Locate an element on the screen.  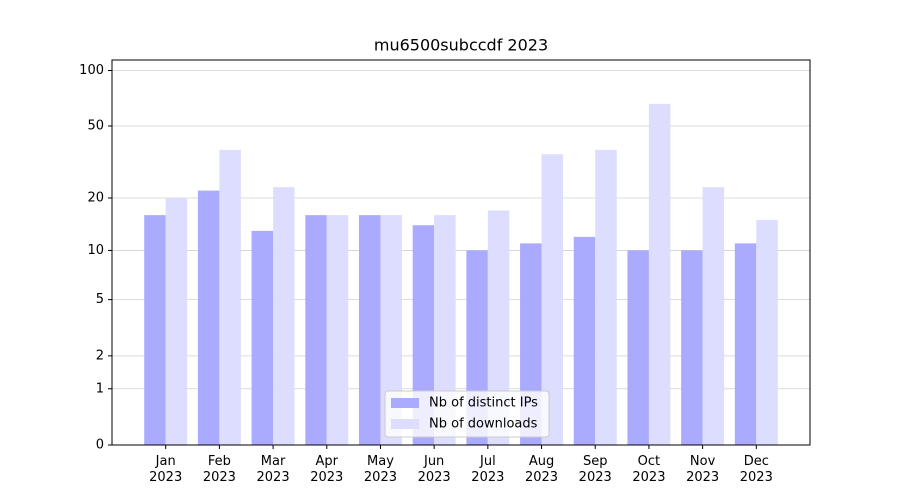
x-tick-label: Oct 2023 is located at coordinates (648, 469).